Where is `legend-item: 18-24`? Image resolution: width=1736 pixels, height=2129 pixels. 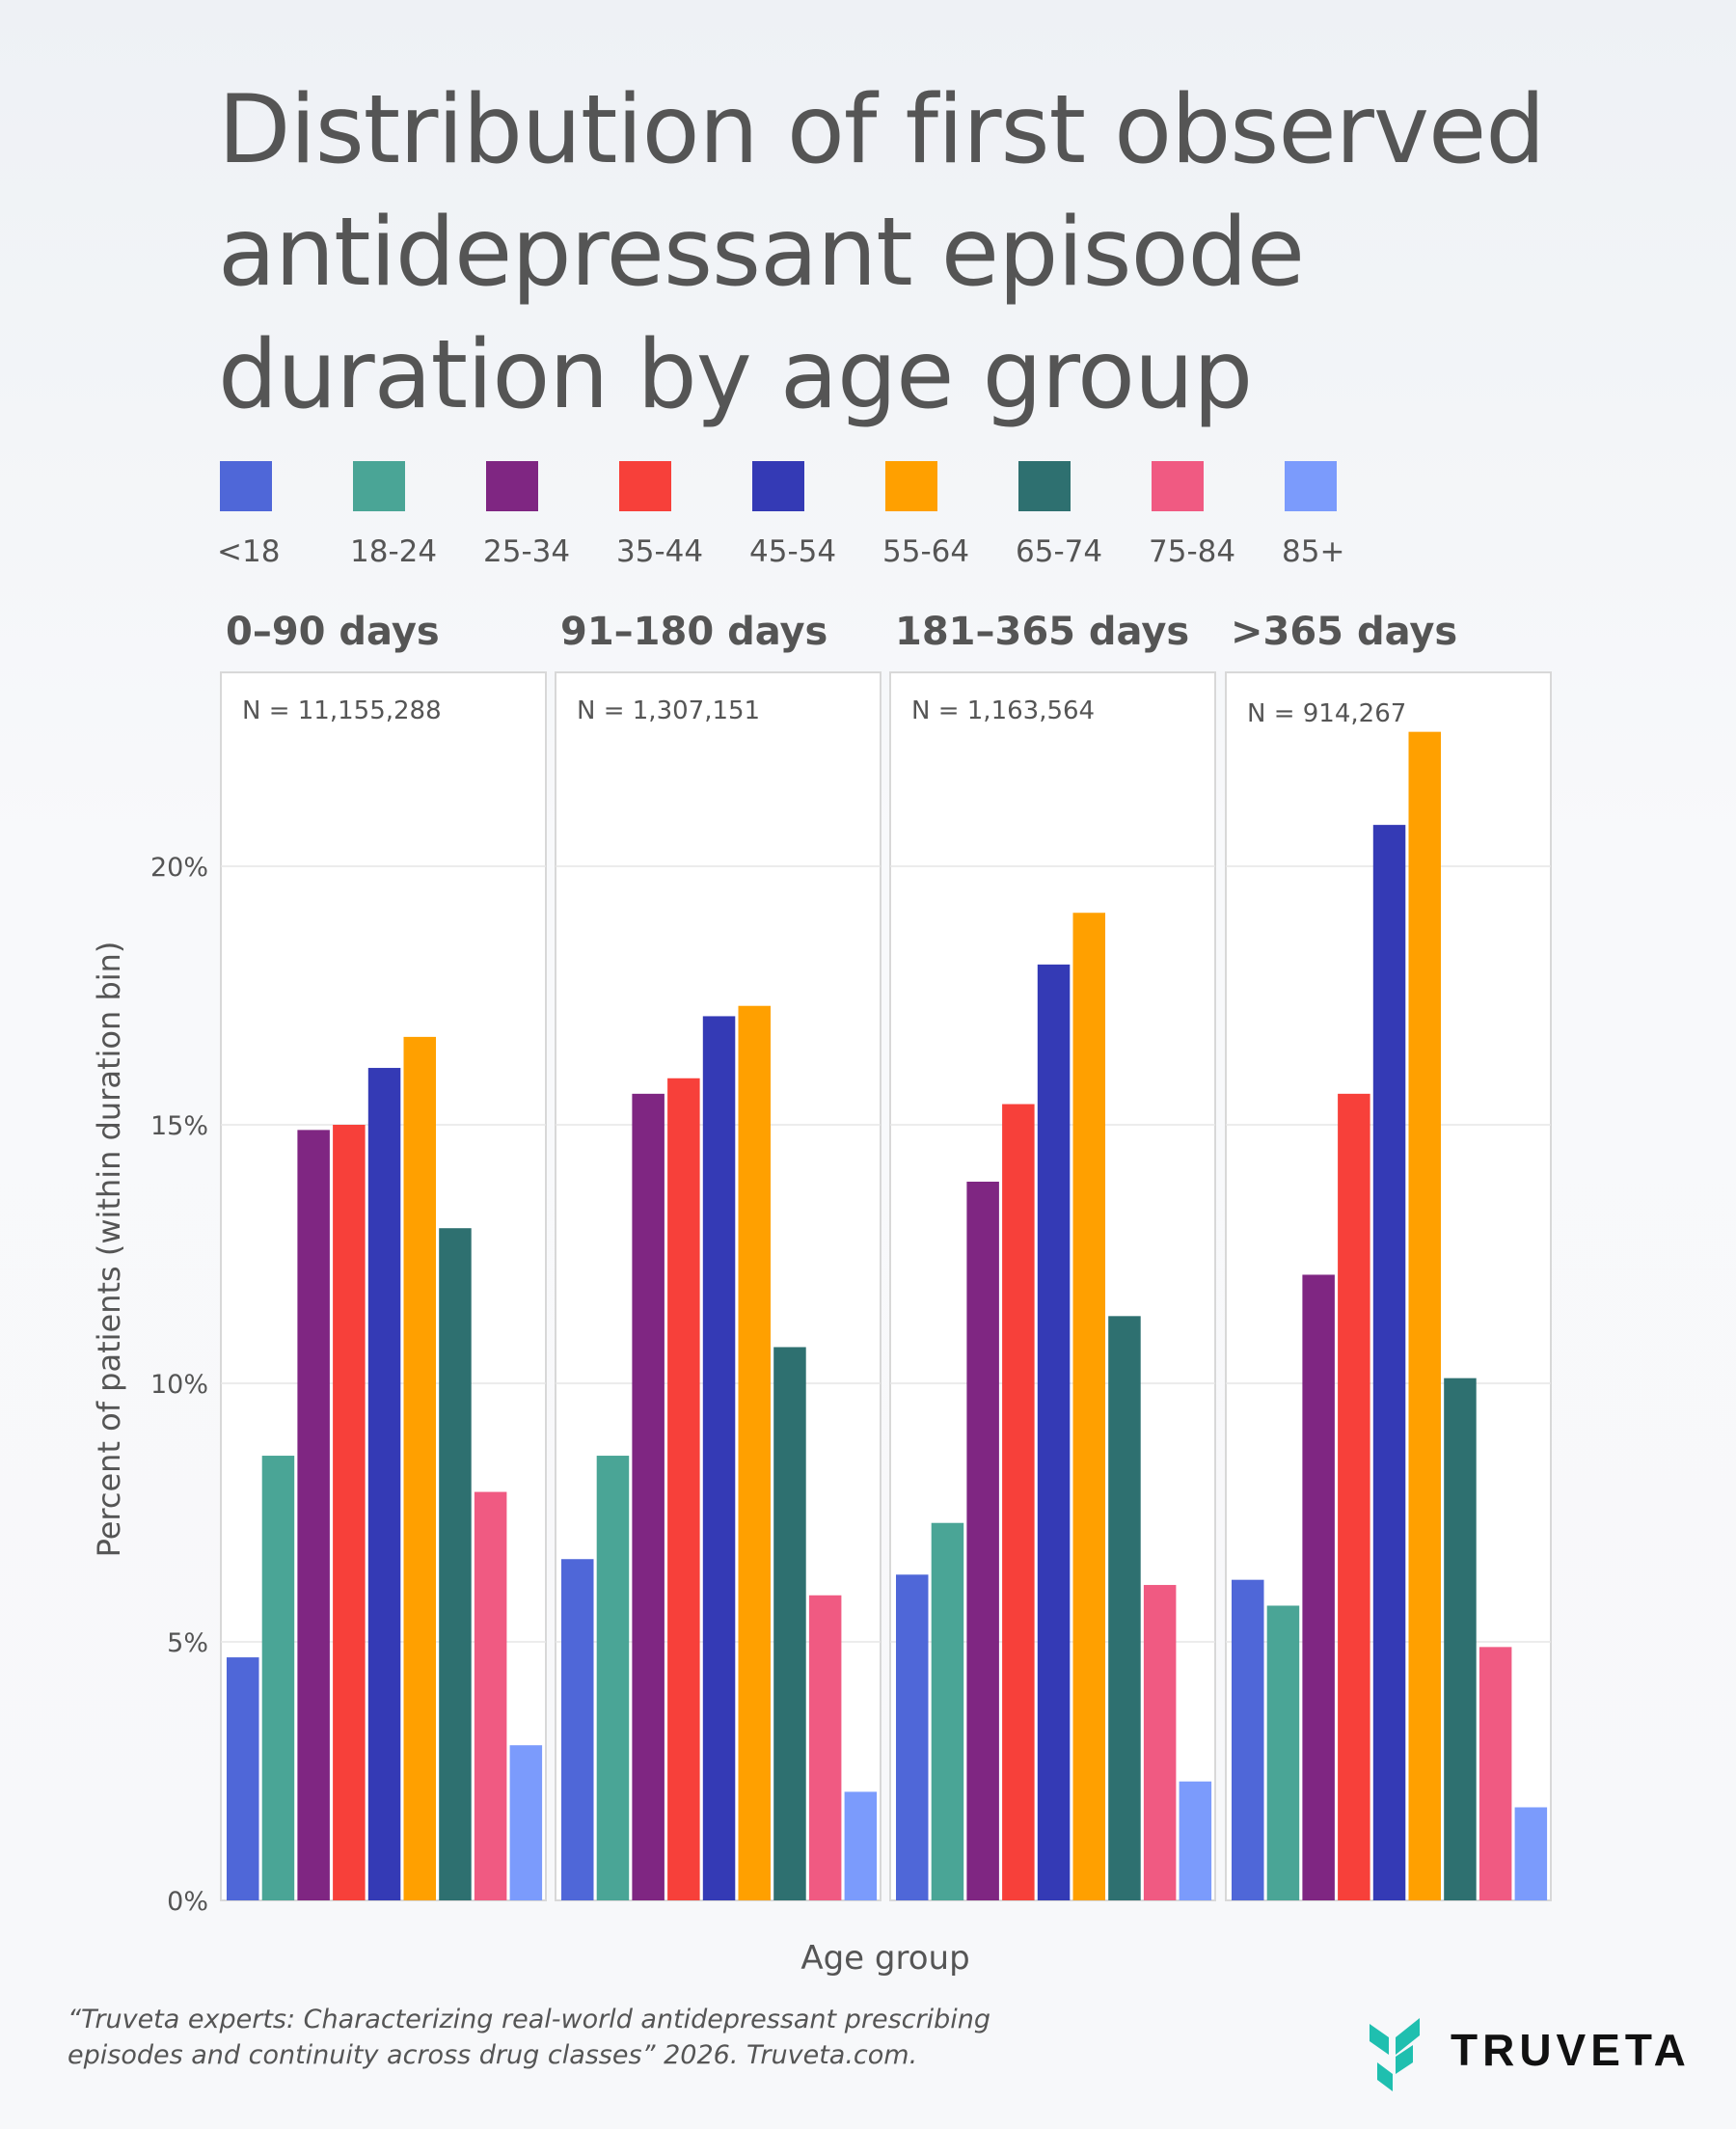 legend-item: 18-24 is located at coordinates (418, 515).